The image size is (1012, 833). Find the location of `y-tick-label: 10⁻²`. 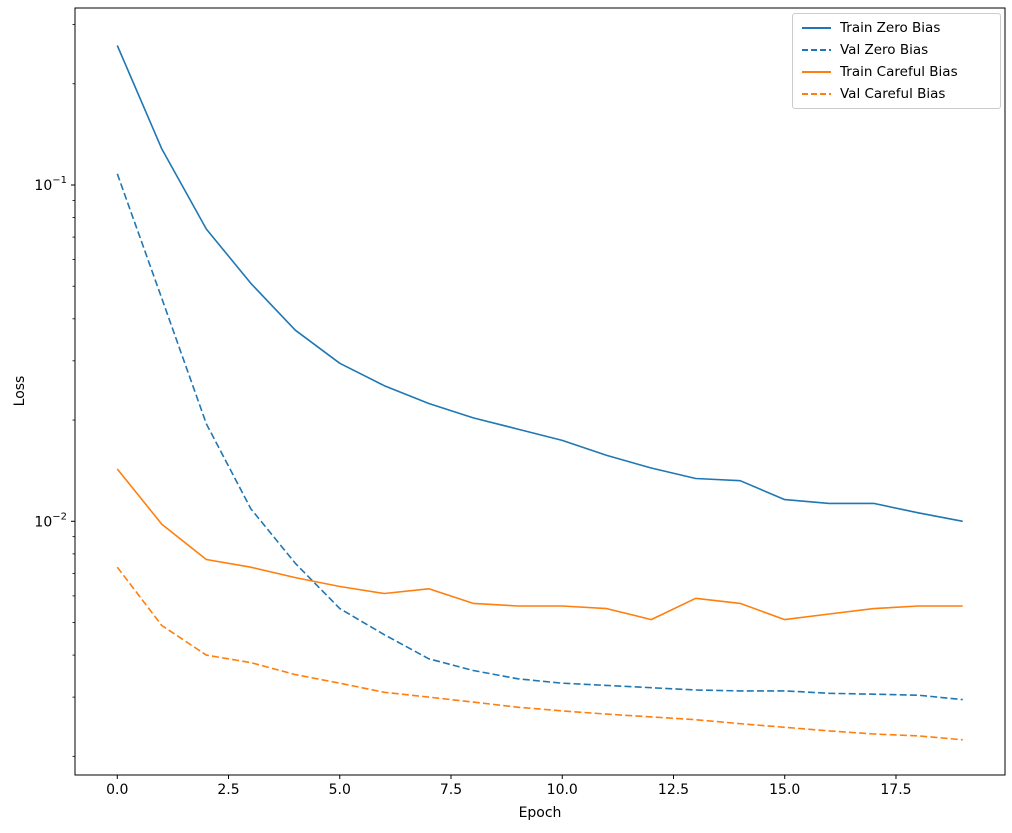

y-tick-label: 10⁻² is located at coordinates (50, 520).